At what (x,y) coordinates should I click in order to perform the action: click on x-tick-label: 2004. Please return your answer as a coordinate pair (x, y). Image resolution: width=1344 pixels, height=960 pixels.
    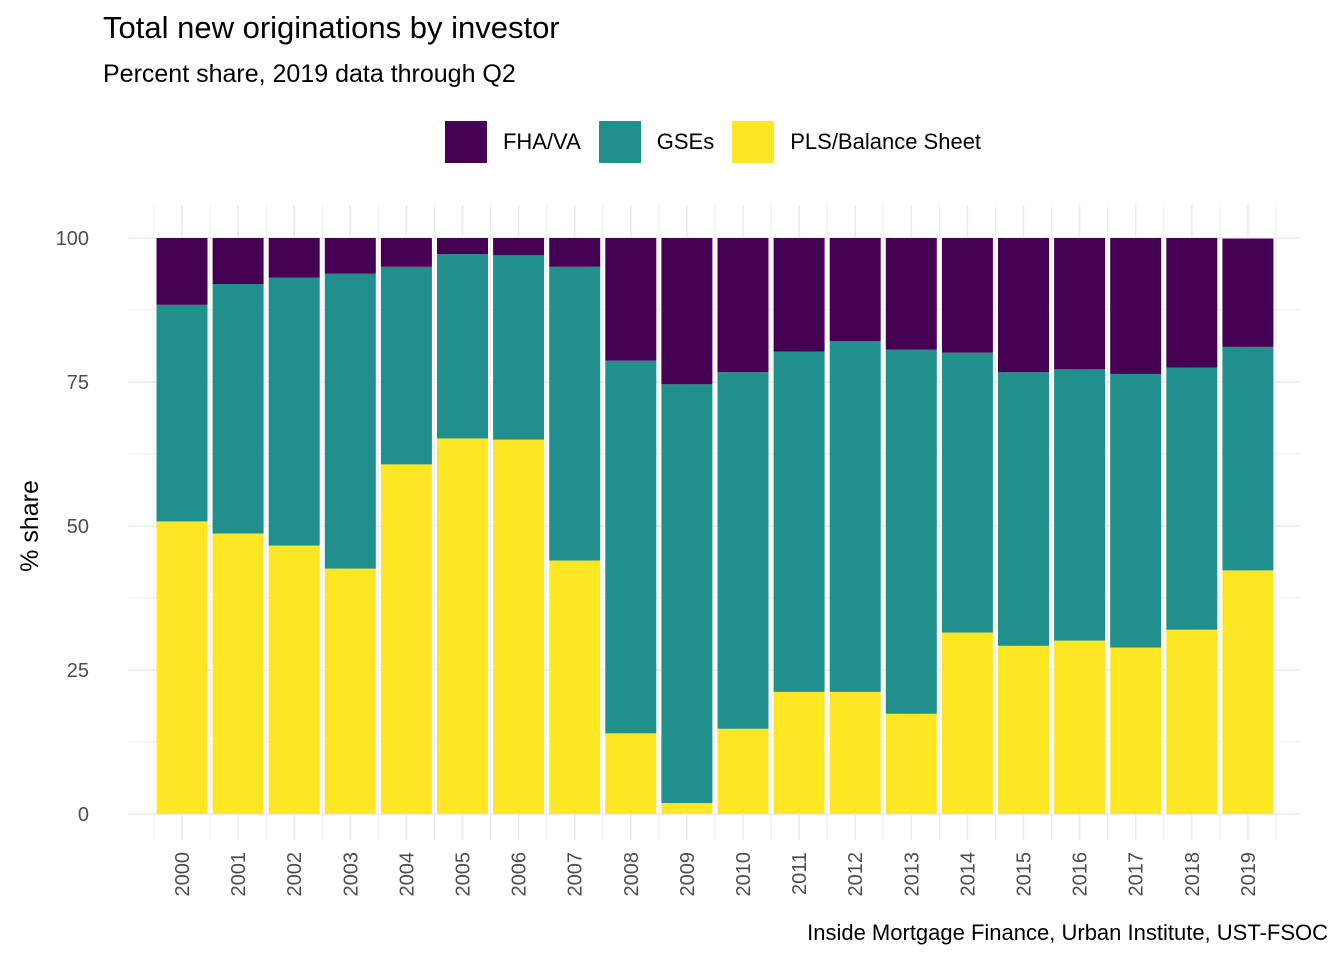
    Looking at the image, I should click on (407, 874).